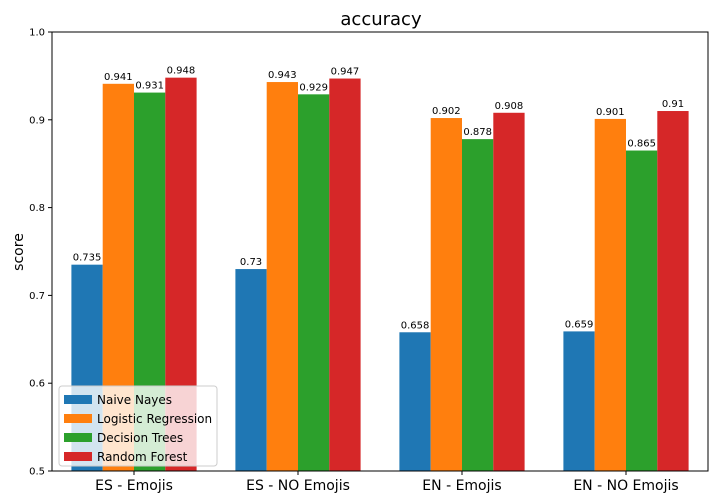  What do you see at coordinates (149, 86) in the screenshot?
I see `bar-value-label: 0.931` at bounding box center [149, 86].